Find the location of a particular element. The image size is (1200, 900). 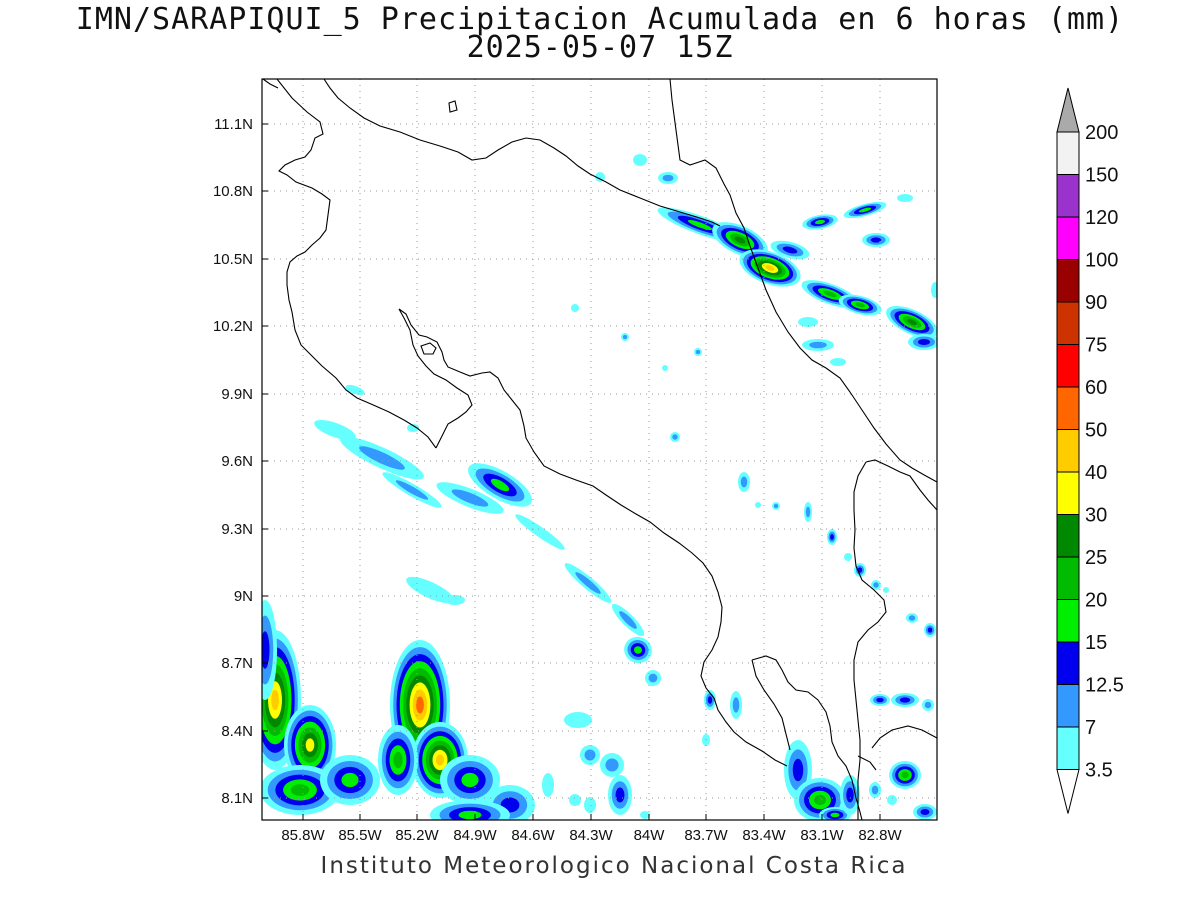

map-subtitle-datetime: 2025-05-07 15Z is located at coordinates (600, 47).